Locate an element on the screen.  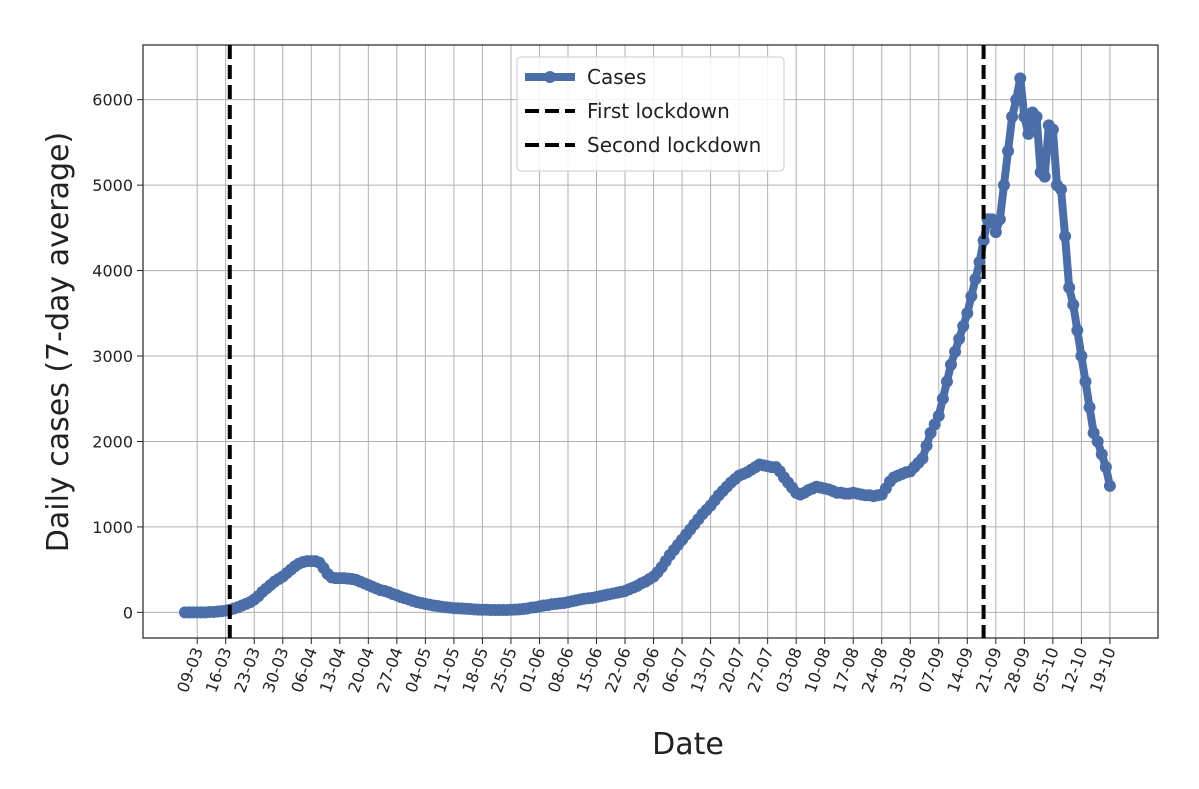
y-tick-label: 5000 is located at coordinates (112, 185).